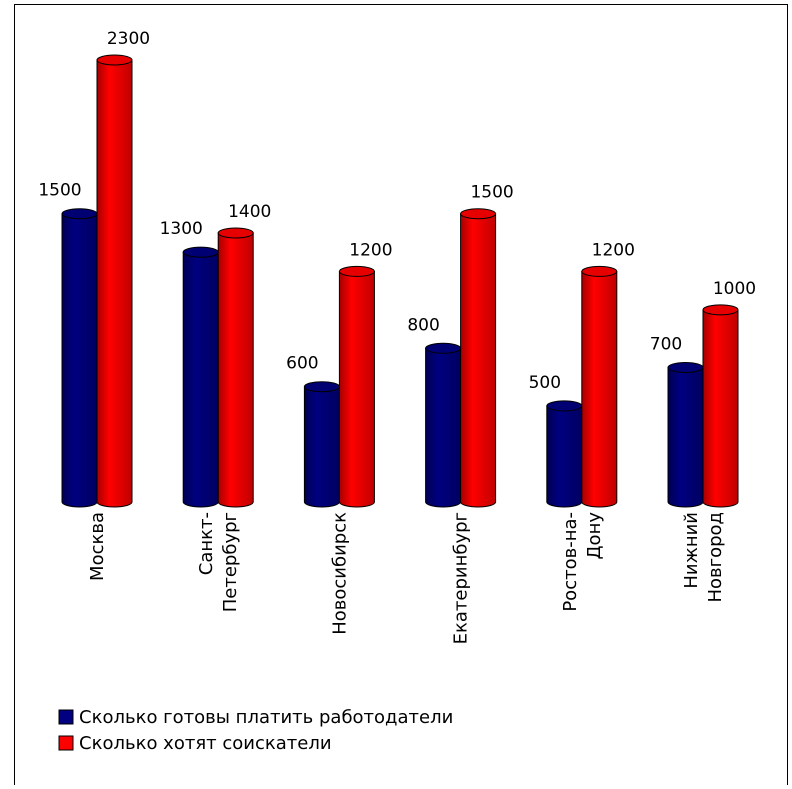  I want to click on category-label: Новосибирск, so click(339, 573).